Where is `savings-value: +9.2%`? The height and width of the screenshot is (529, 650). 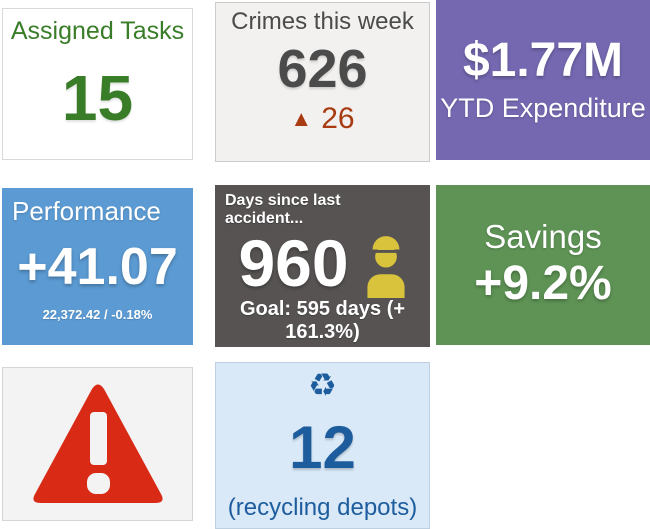 savings-value: +9.2% is located at coordinates (543, 284).